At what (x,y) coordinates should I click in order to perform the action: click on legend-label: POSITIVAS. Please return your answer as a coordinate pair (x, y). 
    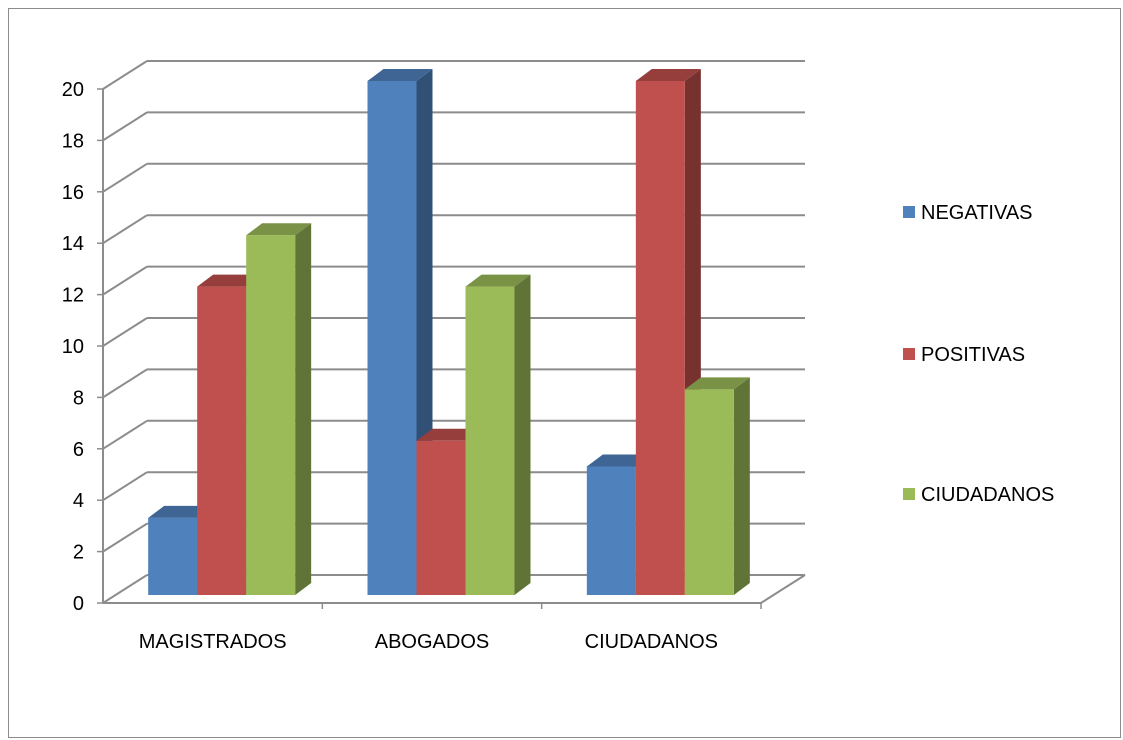
    Looking at the image, I should click on (973, 355).